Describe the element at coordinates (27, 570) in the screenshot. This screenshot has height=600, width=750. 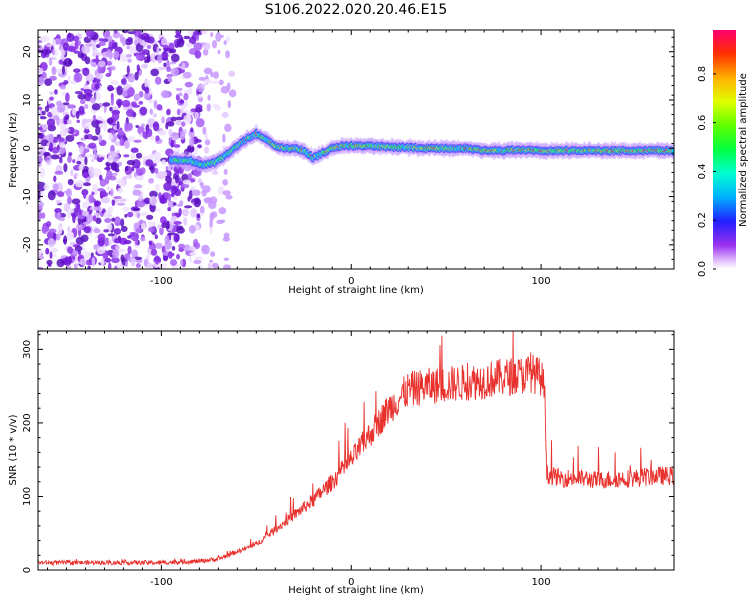
I see `snr-ytick-label: 0` at that location.